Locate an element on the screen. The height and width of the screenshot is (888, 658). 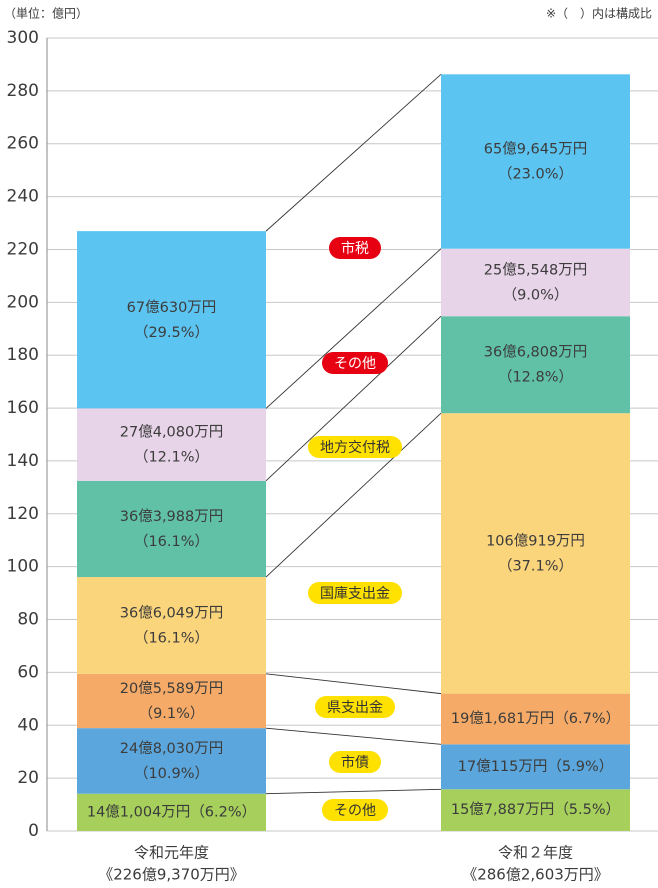
total-label: 《286億2,603万円》 is located at coordinates (535, 875).